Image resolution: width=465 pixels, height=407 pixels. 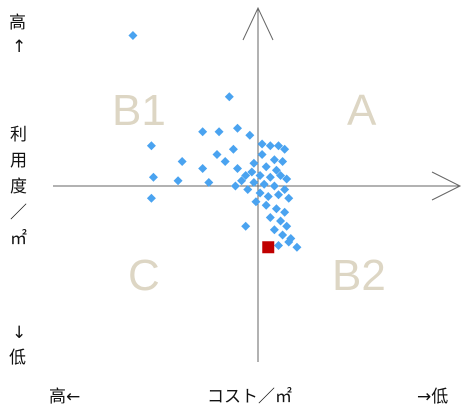 I want to click on y-label-char-3: 度, so click(x=18, y=187).